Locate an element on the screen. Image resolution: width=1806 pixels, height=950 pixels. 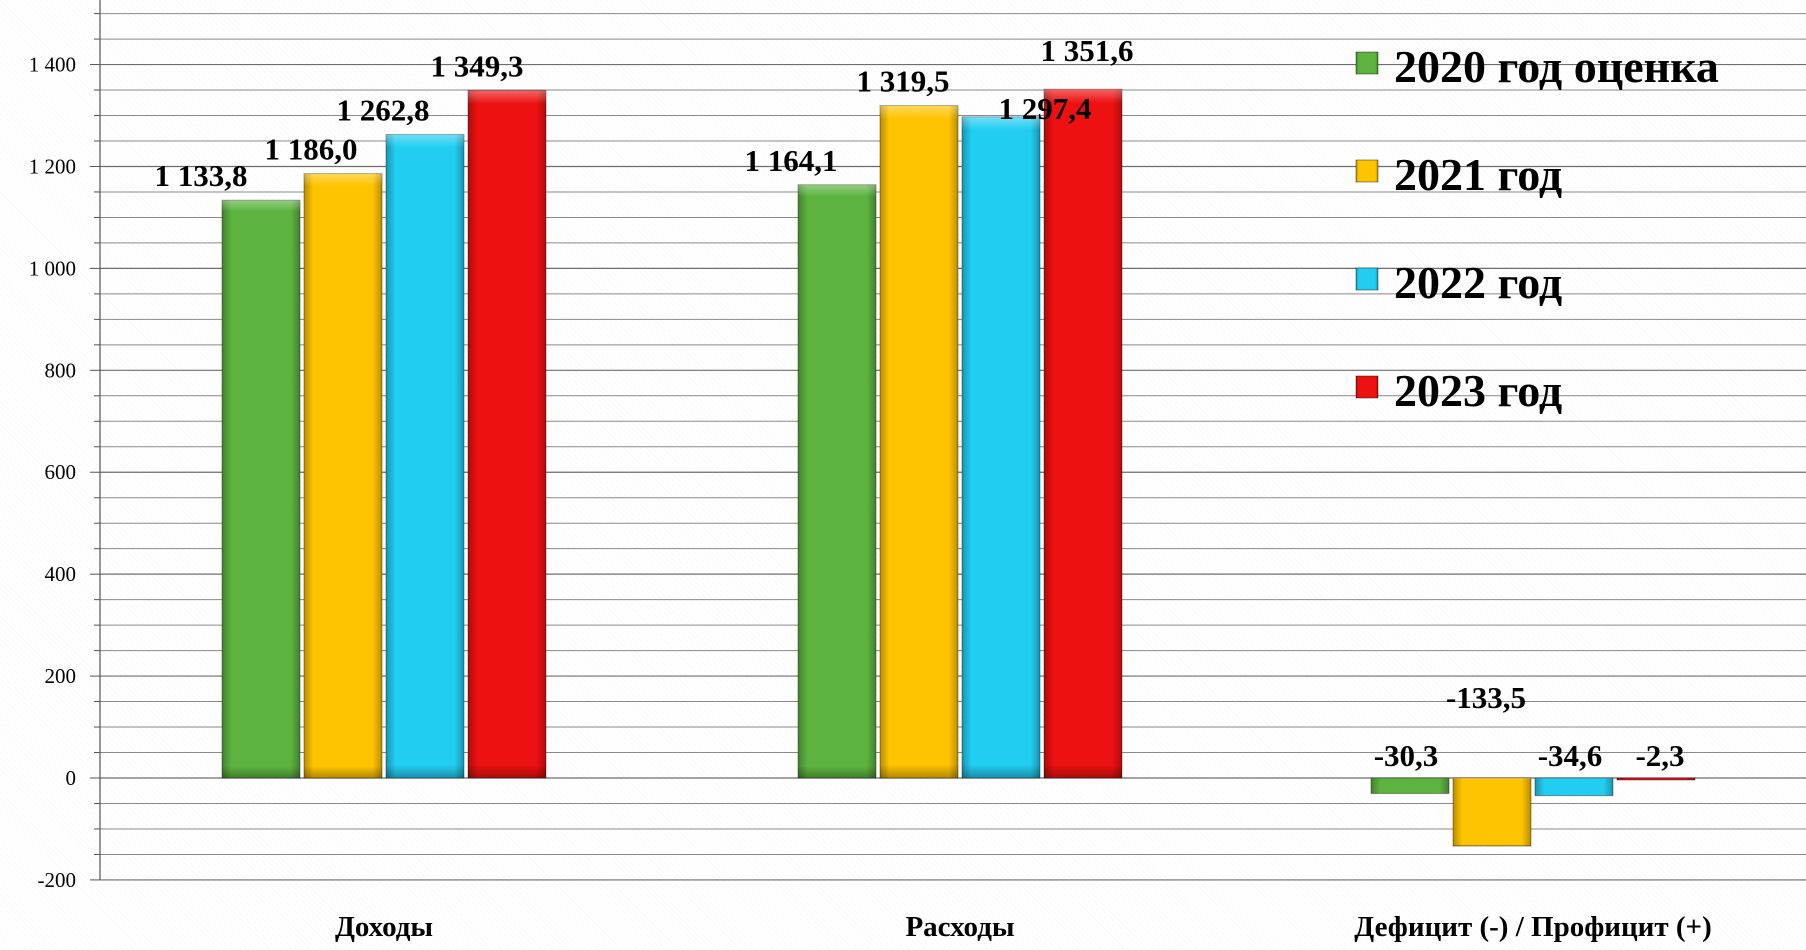
legend-item: 2021 год is located at coordinates (1458, 174).